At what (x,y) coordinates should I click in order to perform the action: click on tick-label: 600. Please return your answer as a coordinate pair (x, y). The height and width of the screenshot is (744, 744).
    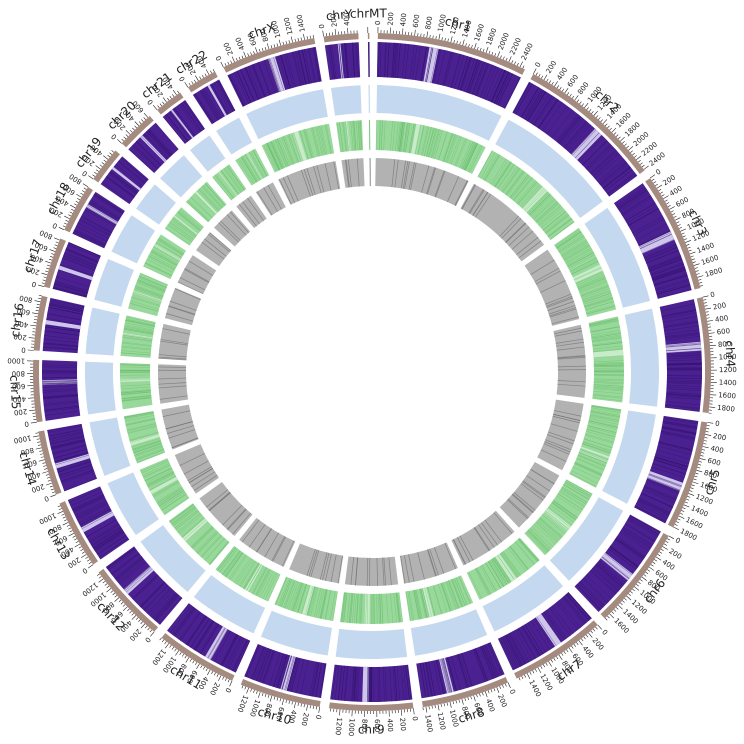
    Looking at the image, I should click on (683, 202).